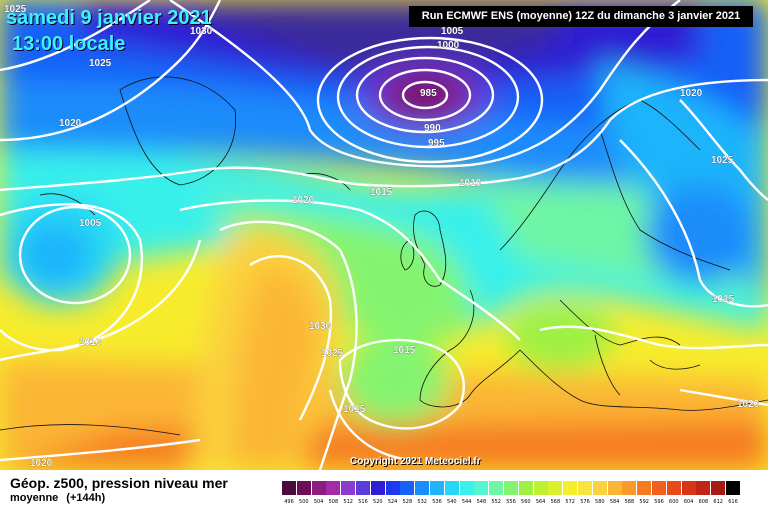 This screenshot has height=512, width=768. Describe the element at coordinates (348, 502) in the screenshot. I see `legend-tick-label: 512` at that location.